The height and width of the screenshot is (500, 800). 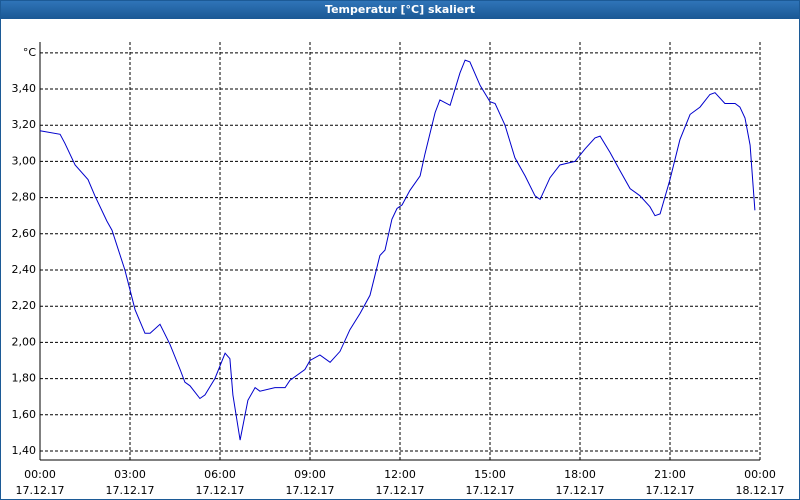 I want to click on x-tick-label: 03:00, so click(x=130, y=474).